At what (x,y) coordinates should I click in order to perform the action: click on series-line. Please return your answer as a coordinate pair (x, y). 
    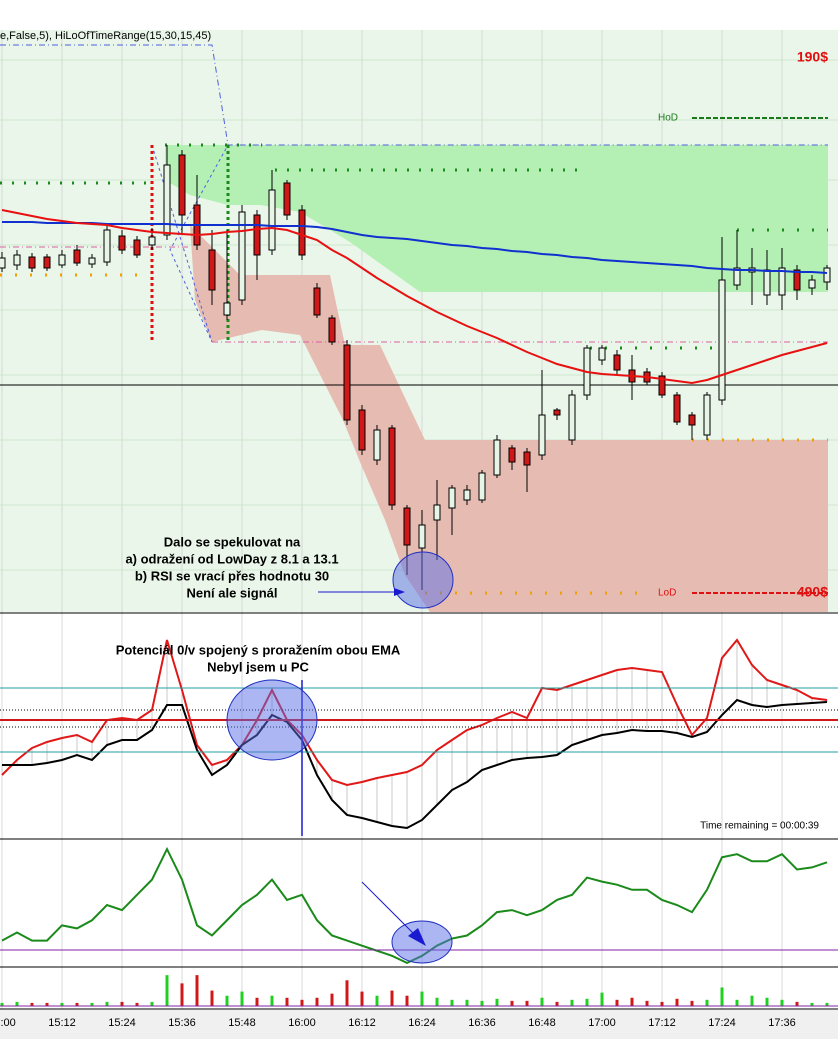
    Looking at the image, I should click on (415, 764).